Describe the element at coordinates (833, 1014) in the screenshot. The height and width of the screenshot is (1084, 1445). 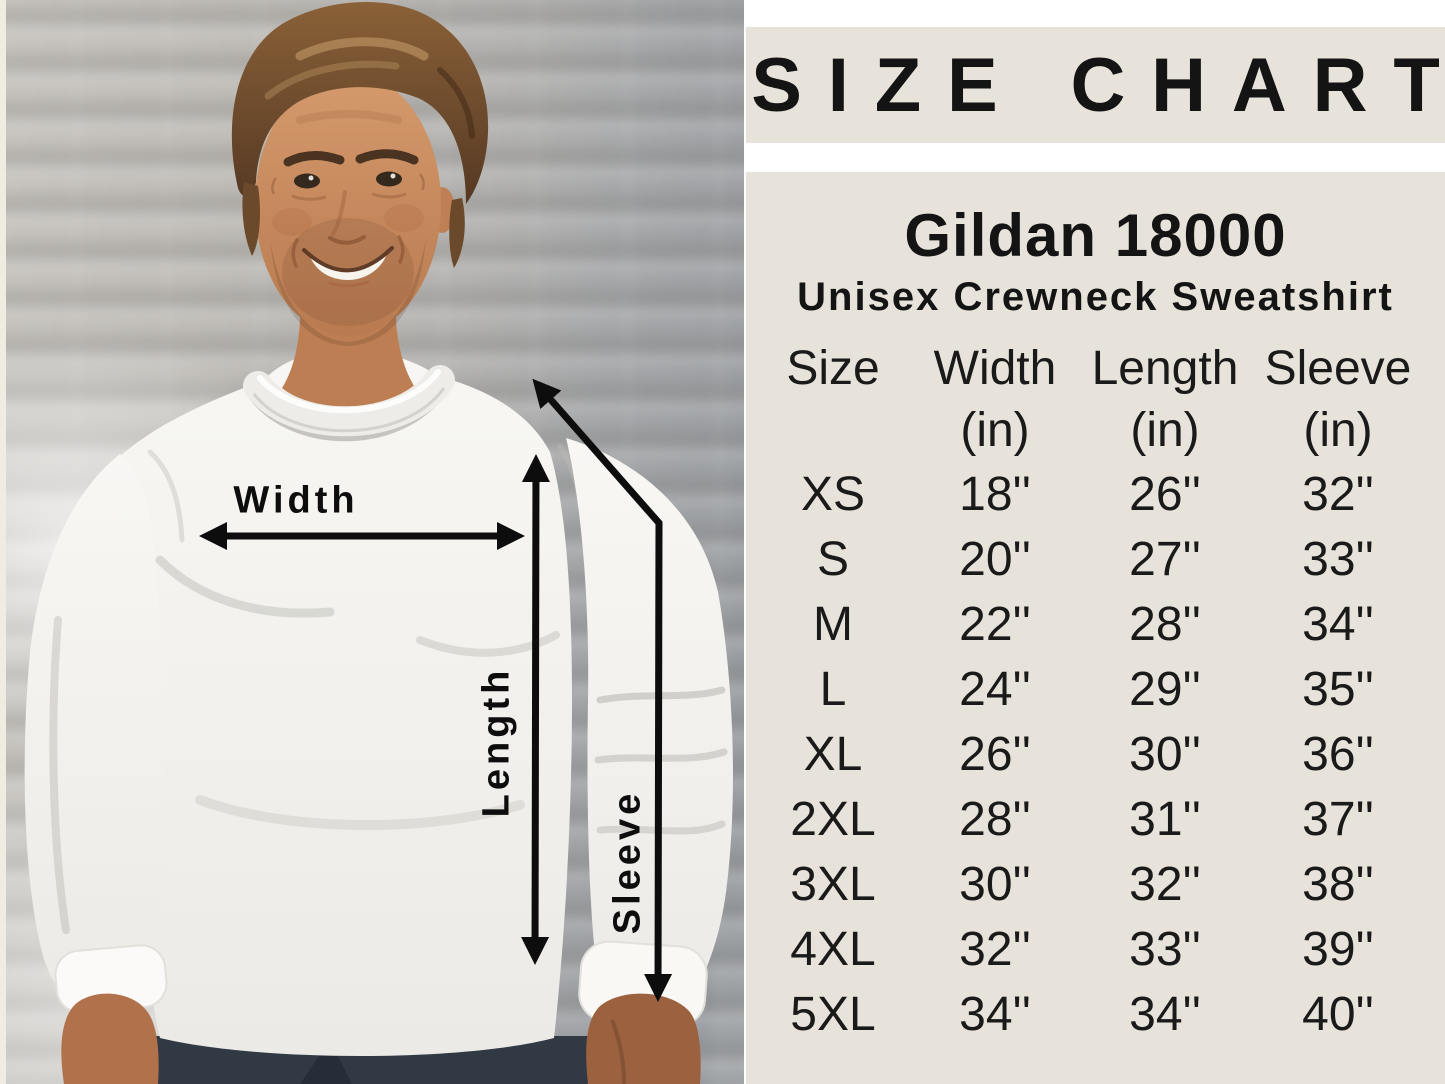
I see `table-cell: 5XL` at that location.